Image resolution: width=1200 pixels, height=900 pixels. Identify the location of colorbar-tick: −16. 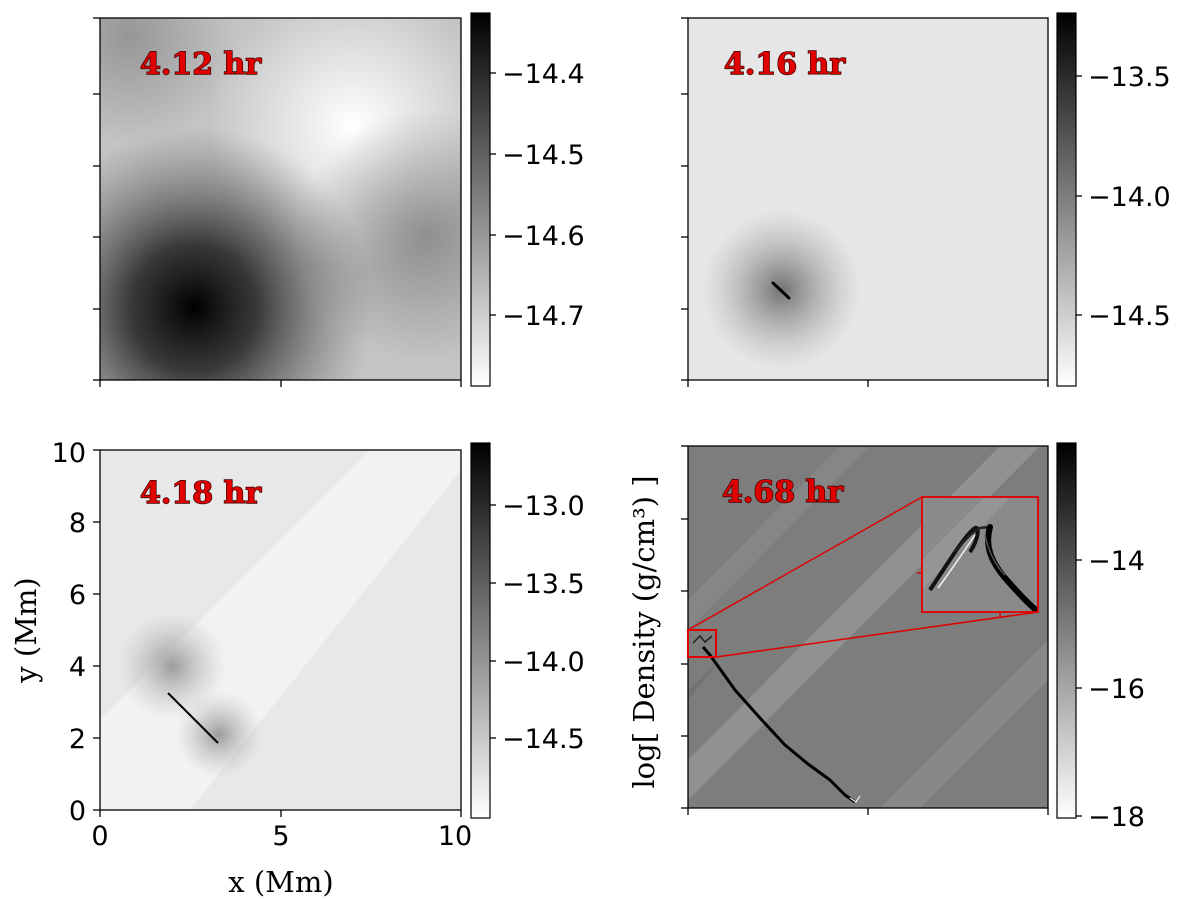
(1116, 689).